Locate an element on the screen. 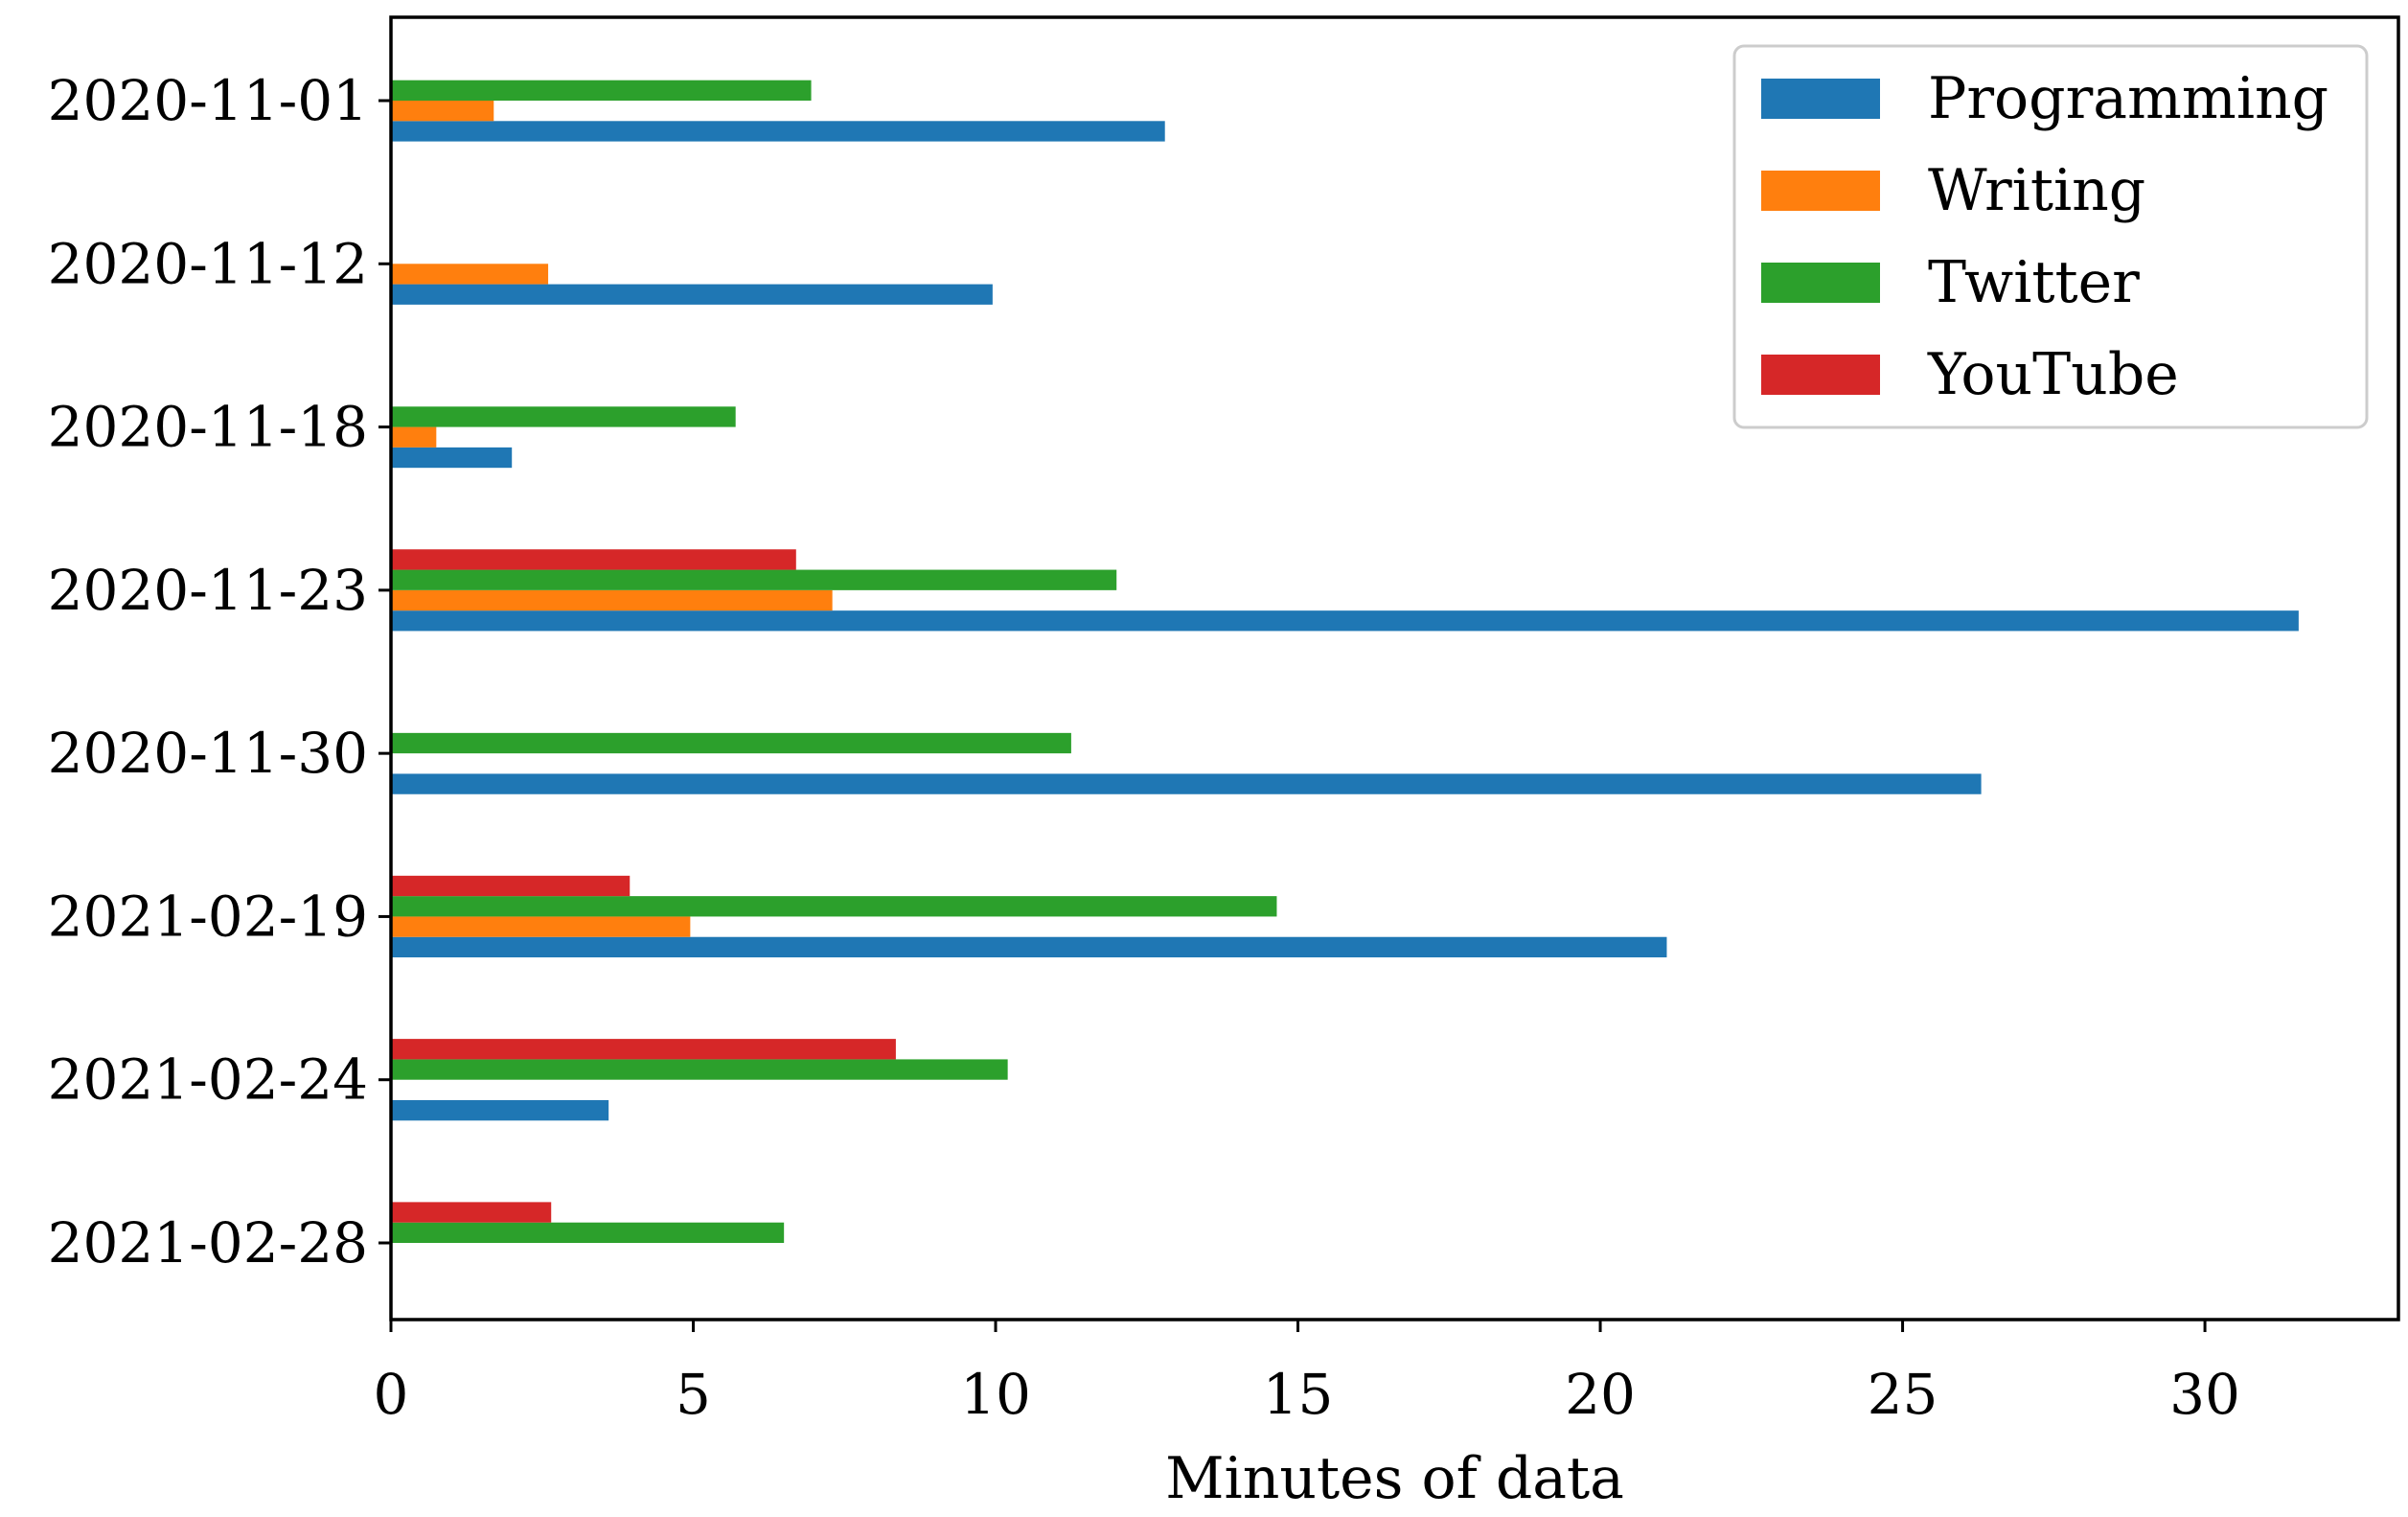  legend-swatch-writing is located at coordinates (1821, 191).